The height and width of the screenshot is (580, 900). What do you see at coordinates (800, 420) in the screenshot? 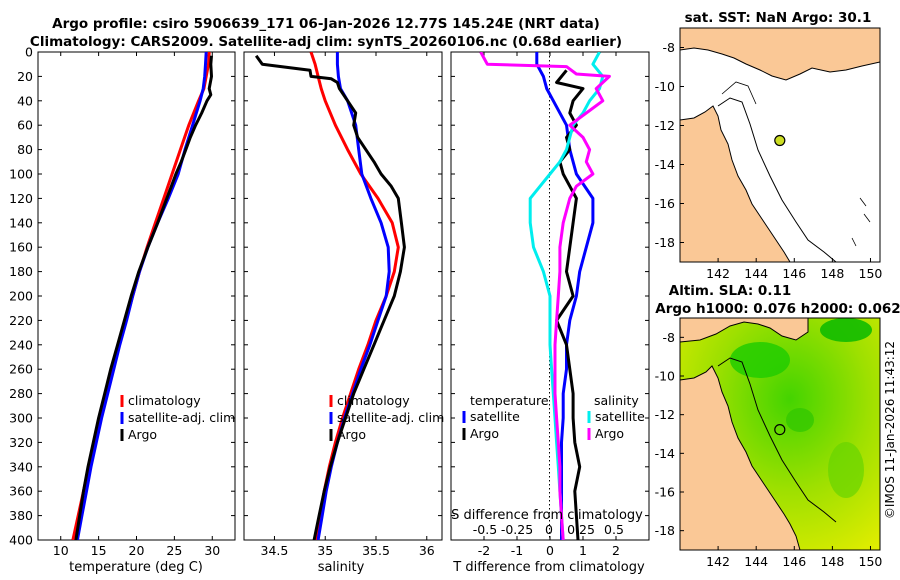
I see `sla-high-eddy` at bounding box center [800, 420].